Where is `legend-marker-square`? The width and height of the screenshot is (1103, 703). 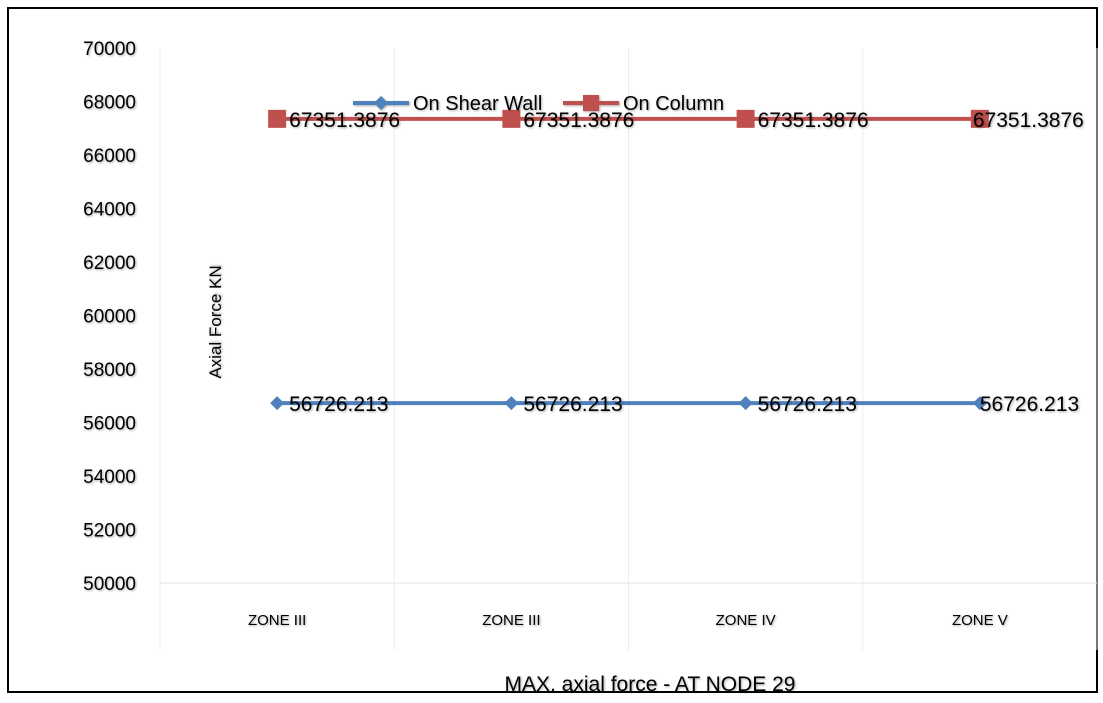 legend-marker-square is located at coordinates (591, 103).